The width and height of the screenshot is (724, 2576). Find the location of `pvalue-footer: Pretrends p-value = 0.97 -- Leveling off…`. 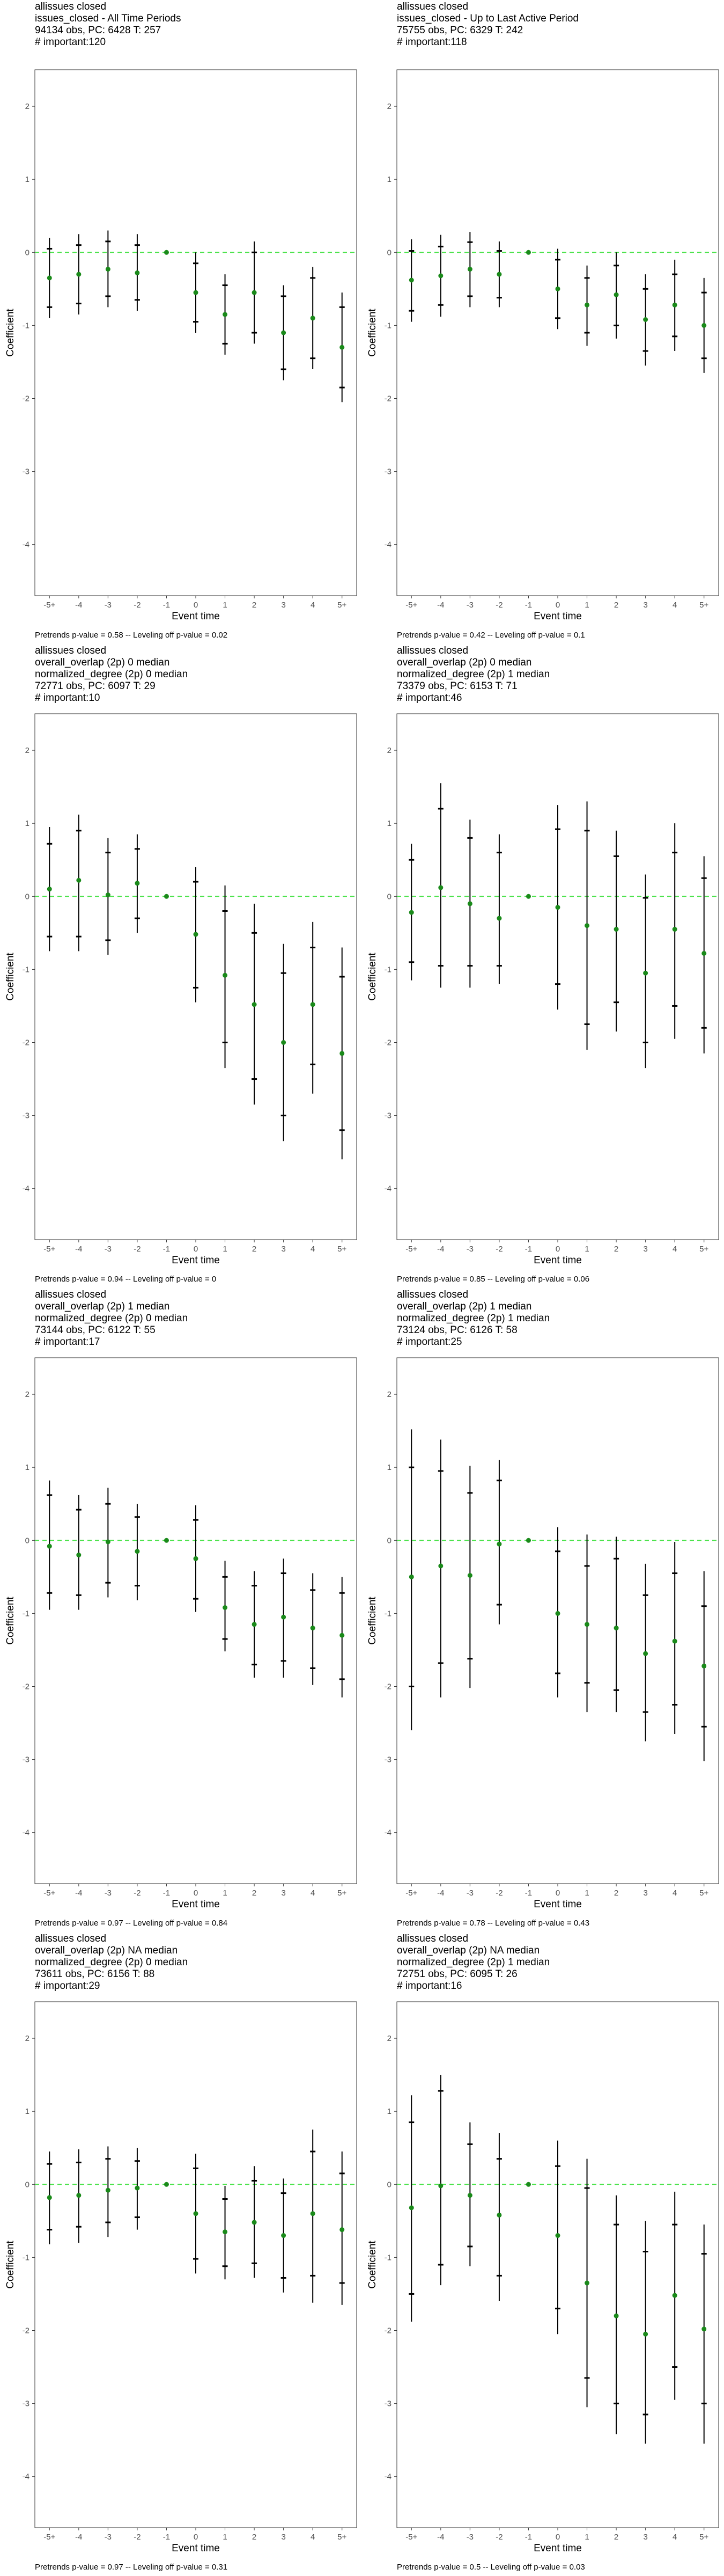

pvalue-footer: Pretrends p-value = 0.97 -- Leveling off… is located at coordinates (131, 1923).